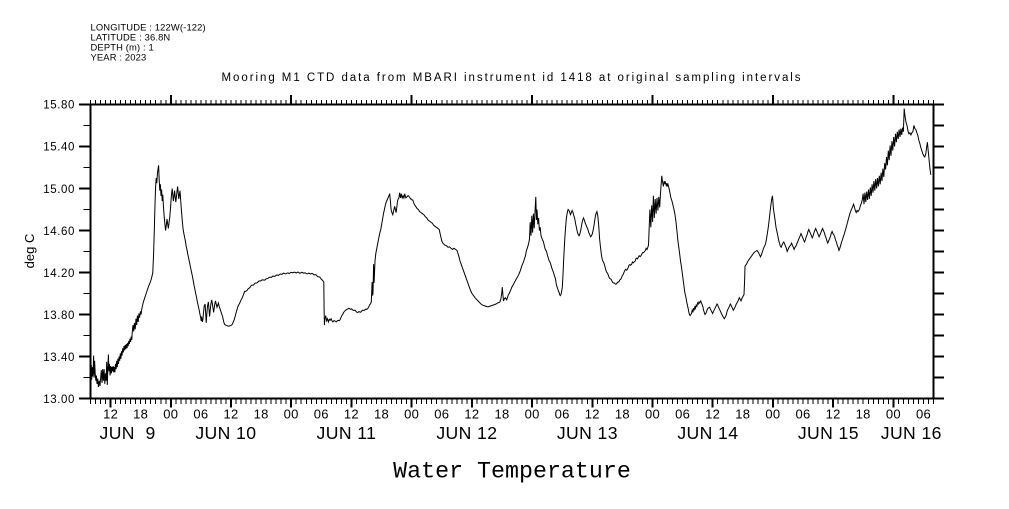 This screenshot has width=1009, height=509. What do you see at coordinates (225, 433) in the screenshot?
I see `svg-text: JUN 10` at bounding box center [225, 433].